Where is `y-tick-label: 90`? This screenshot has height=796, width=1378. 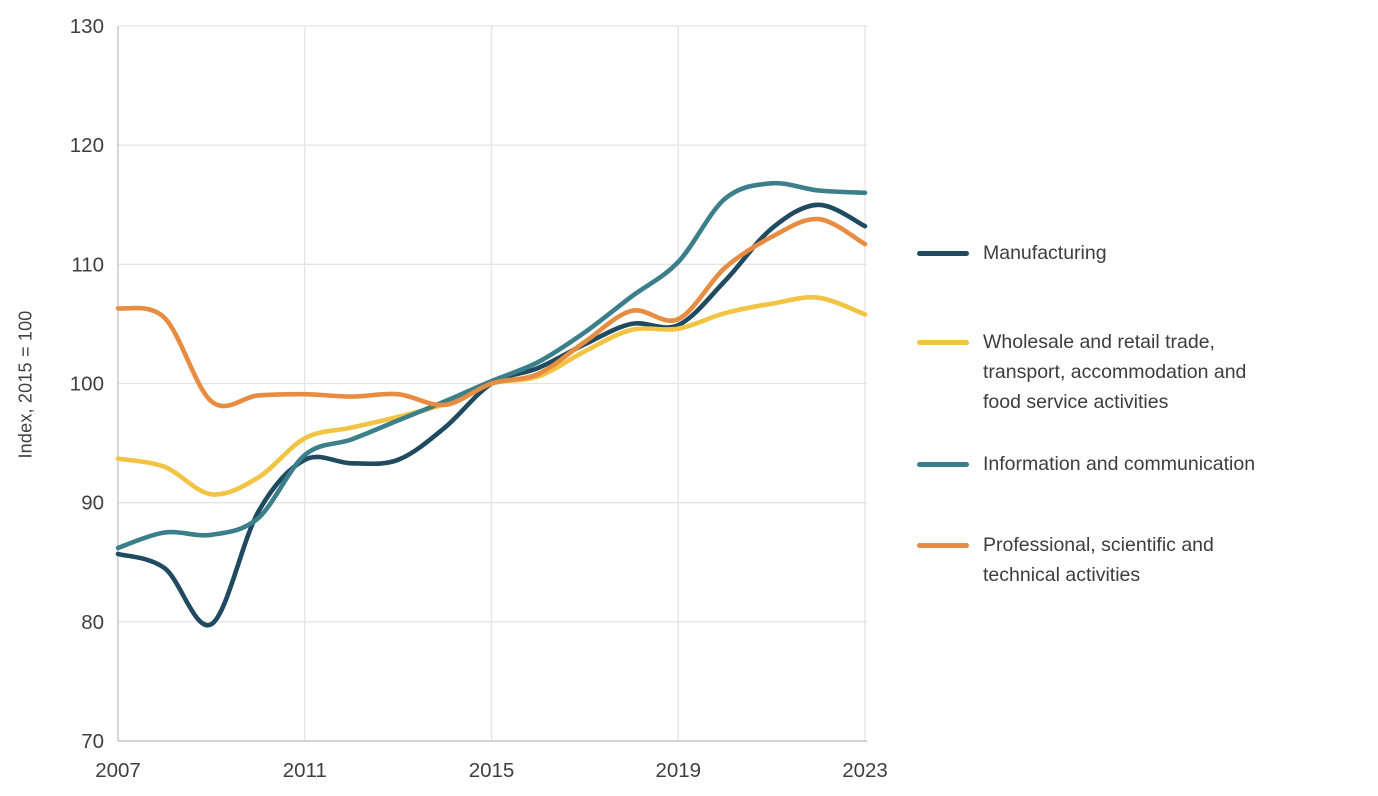
y-tick-label: 90 is located at coordinates (92, 503).